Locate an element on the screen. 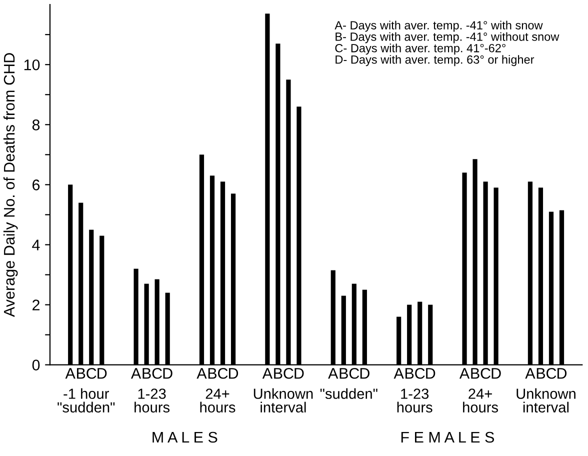 The image size is (588, 456). y-tick-label: 8 is located at coordinates (36, 125).